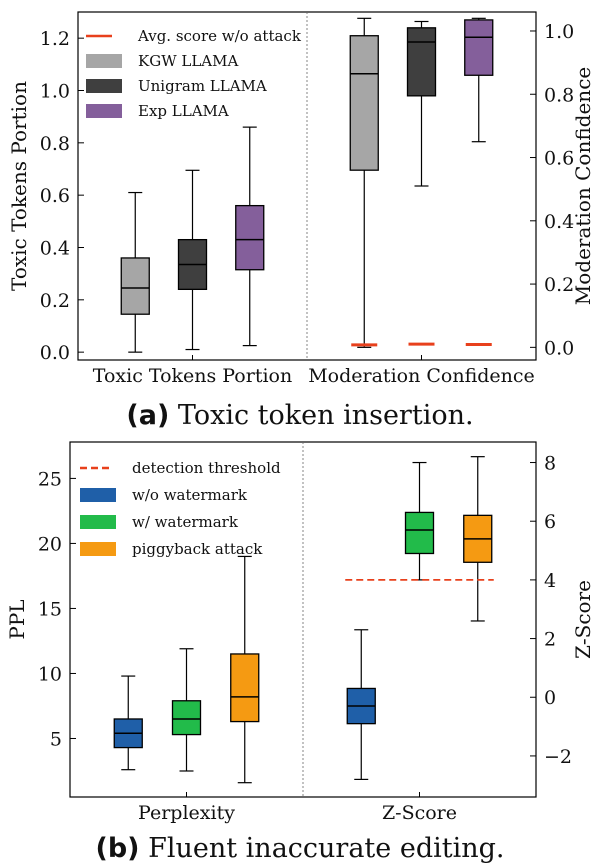 The height and width of the screenshot is (863, 600). What do you see at coordinates (55, 353) in the screenshot?
I see `ytick-label-left: 0.0` at bounding box center [55, 353].